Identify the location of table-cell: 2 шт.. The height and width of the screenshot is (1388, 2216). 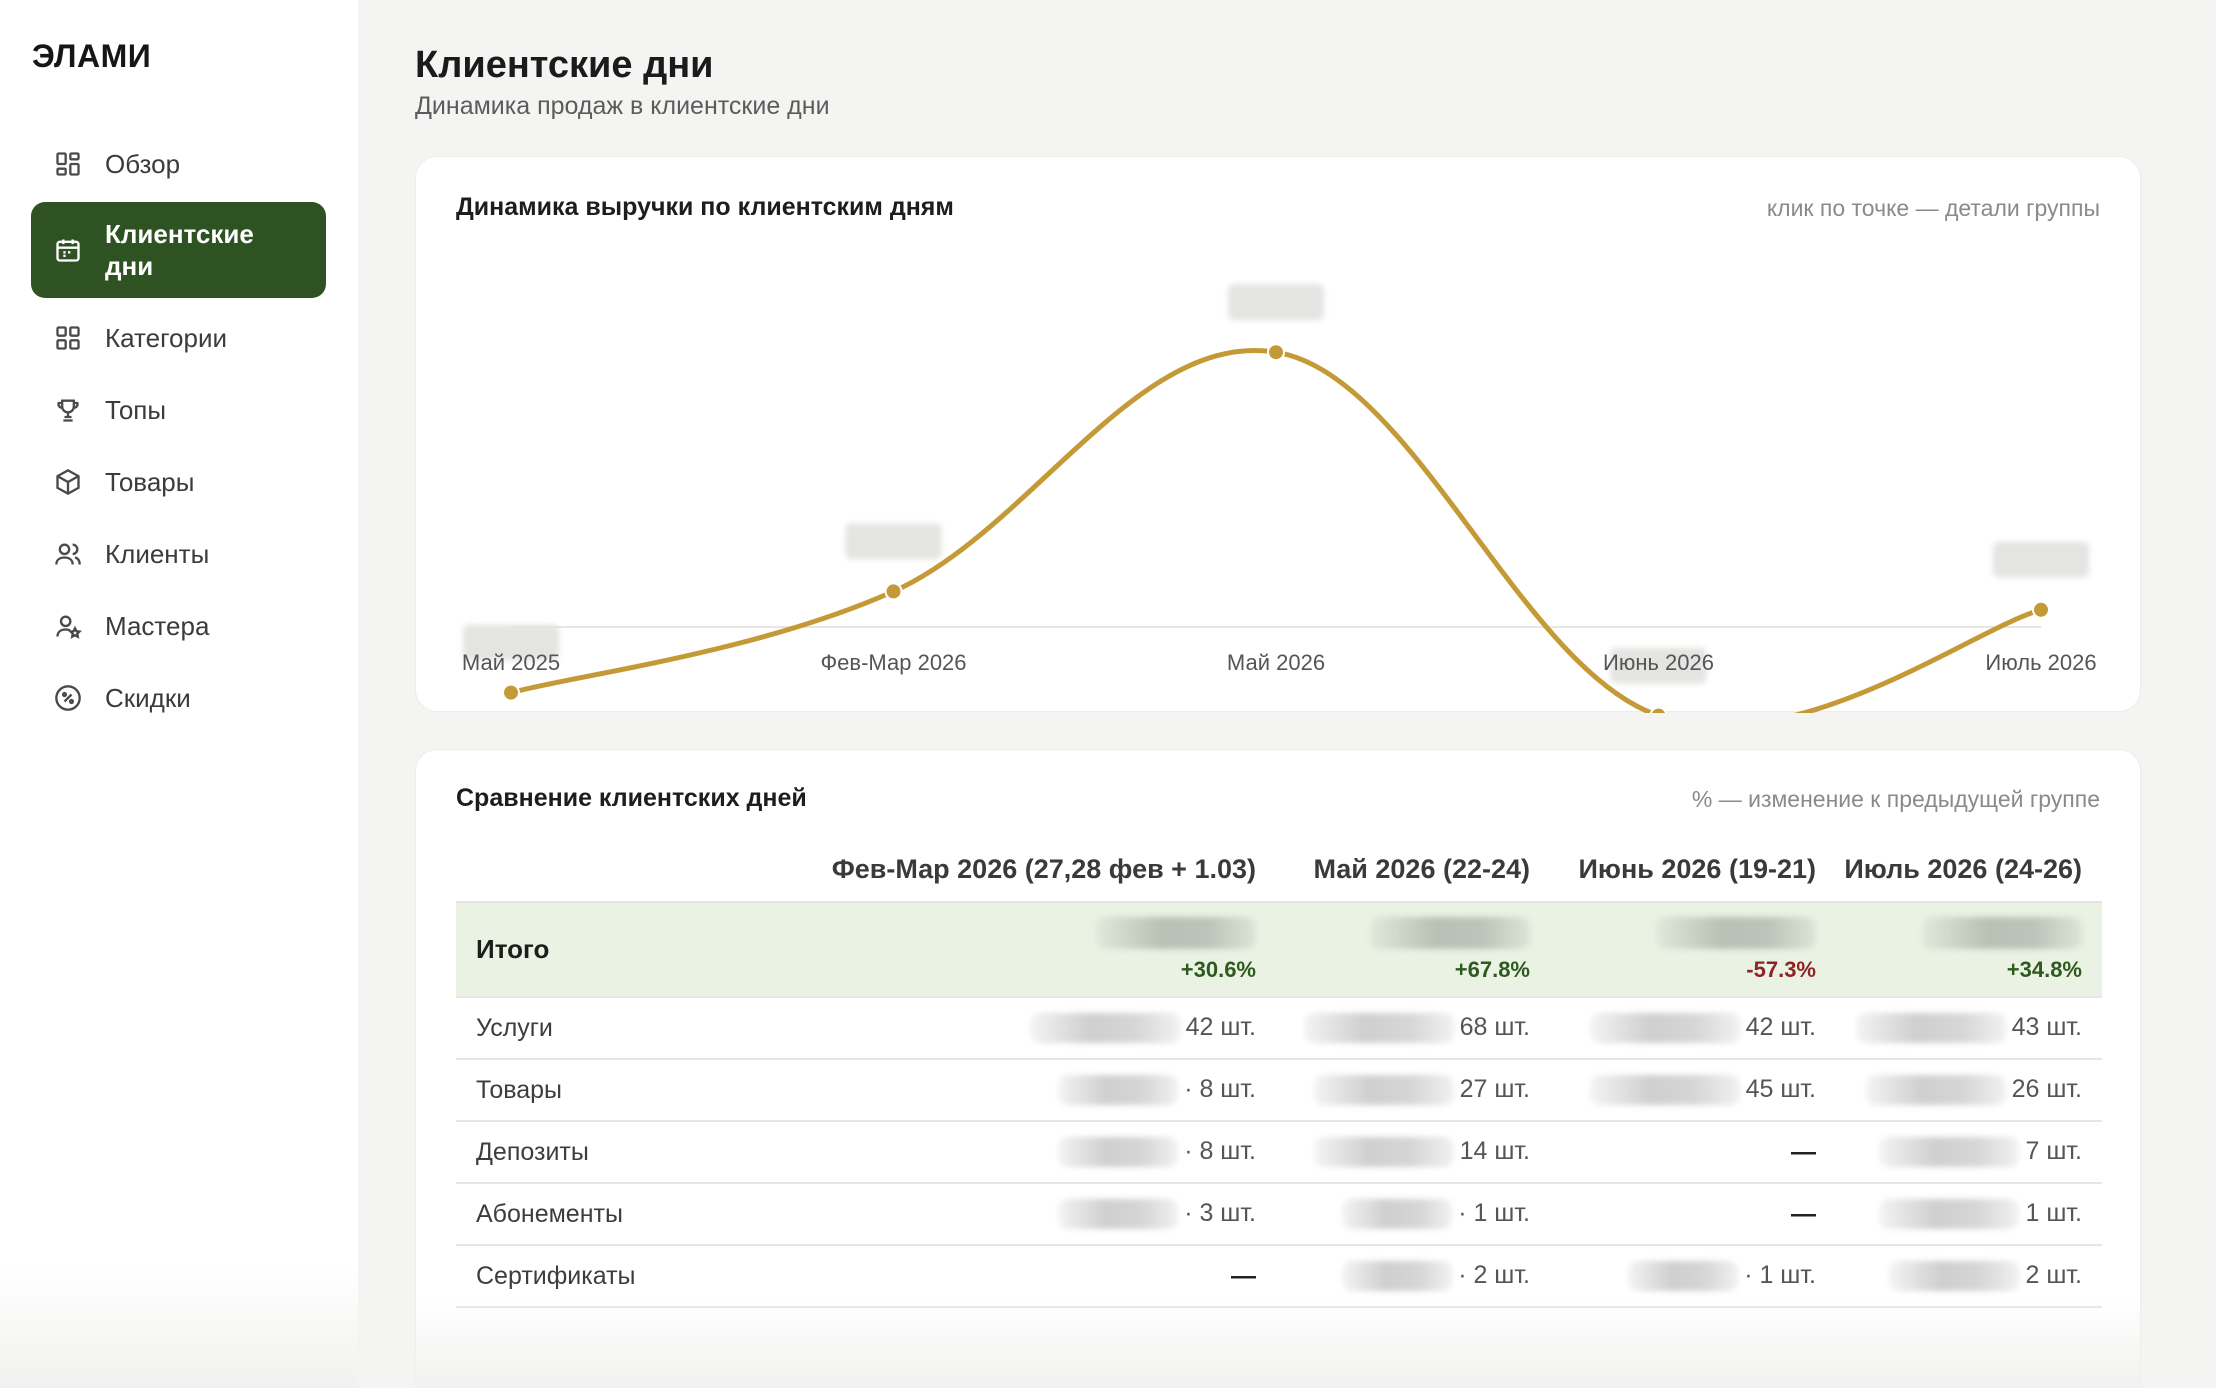
(1969, 1276).